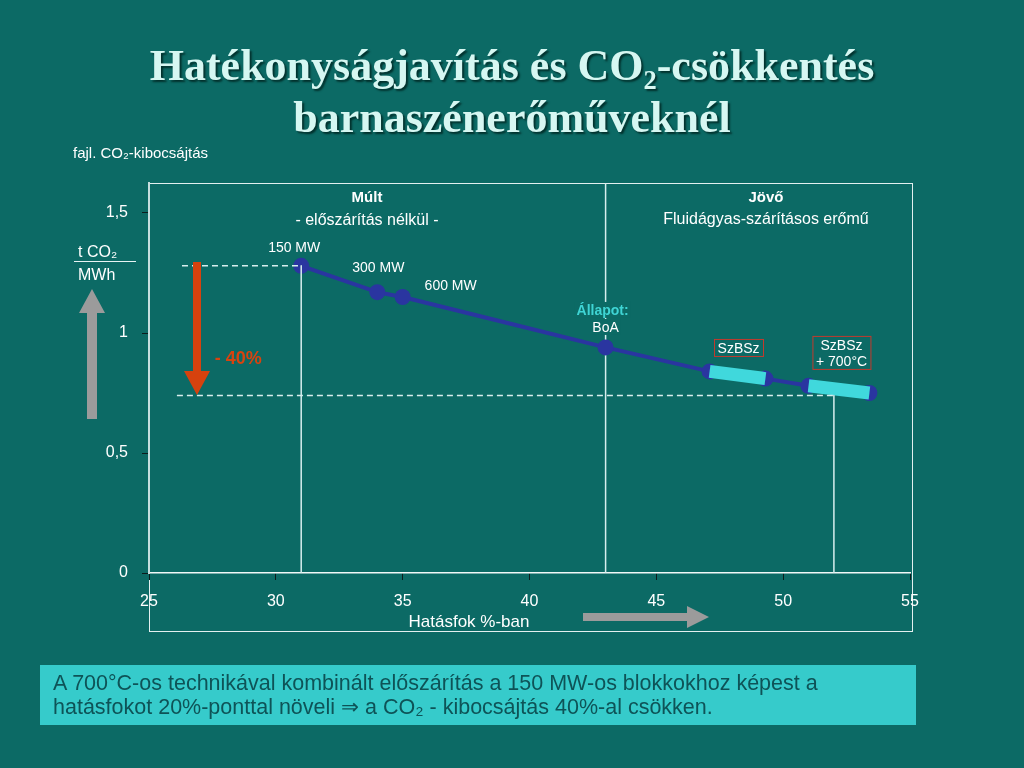 The height and width of the screenshot is (768, 1024). What do you see at coordinates (367, 196) in the screenshot?
I see `annotation: Múlt` at bounding box center [367, 196].